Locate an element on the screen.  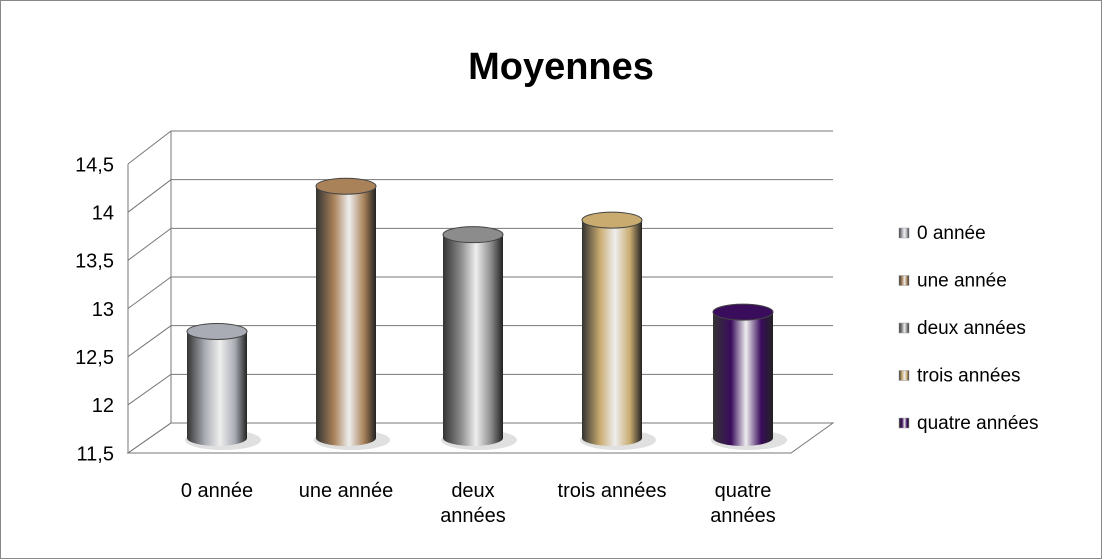
y-tick-label: 14,5 is located at coordinates (94, 165).